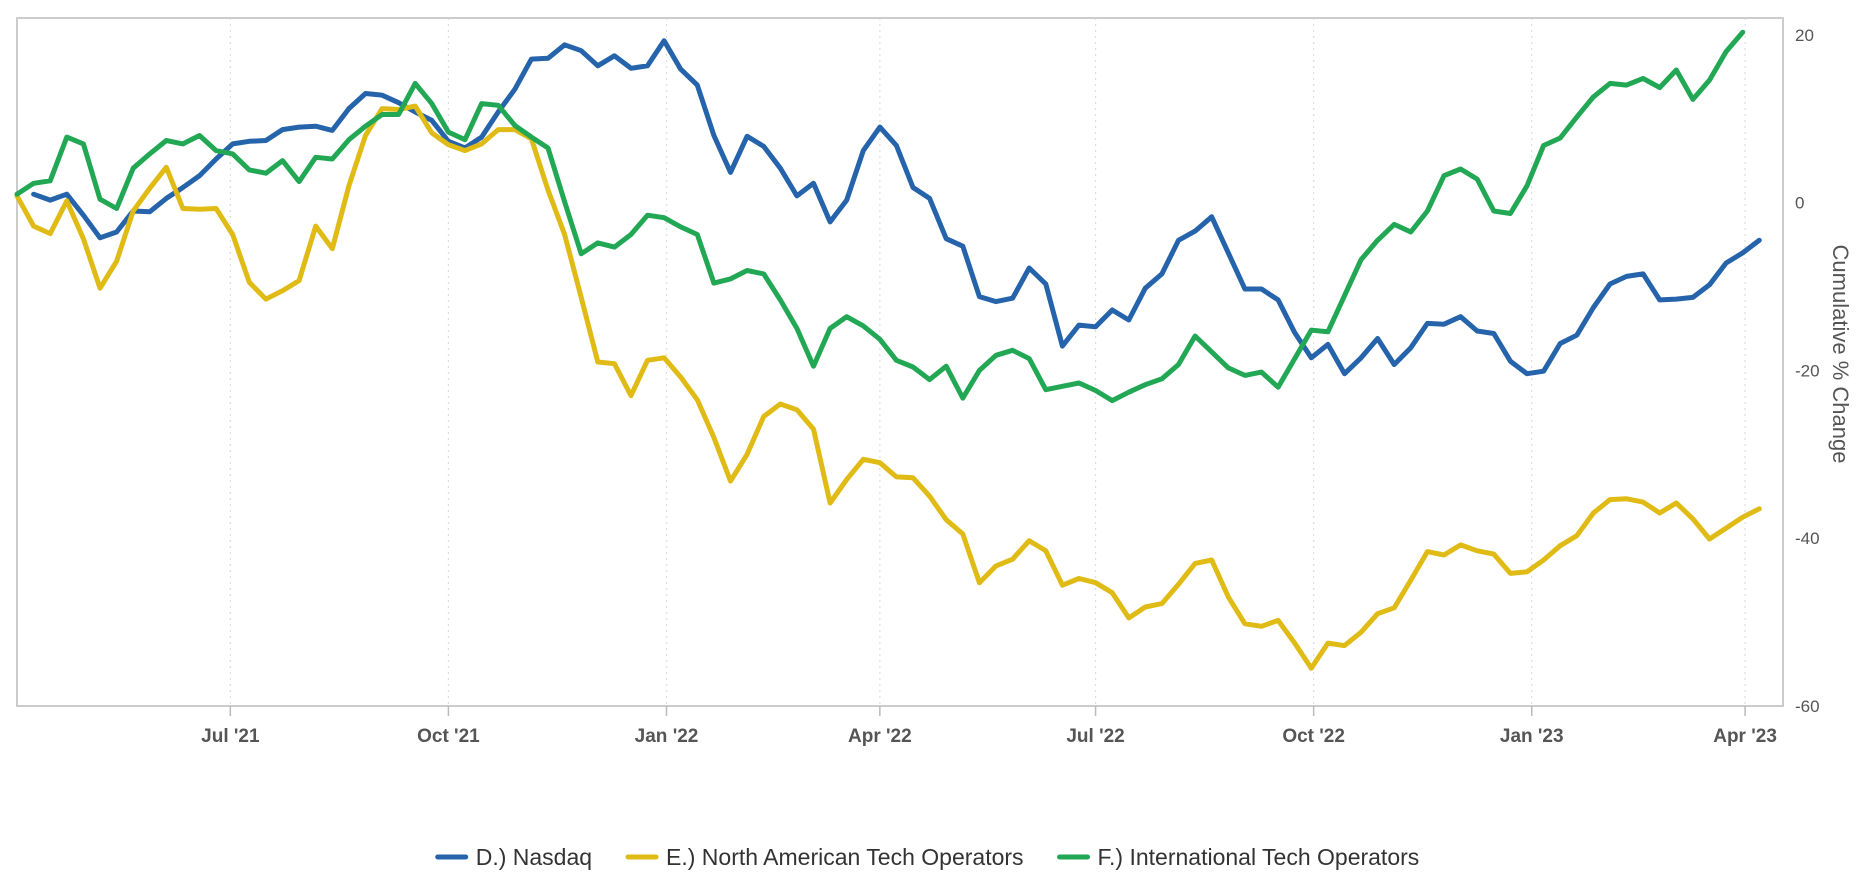  I want to click on y-axis-label: Cumulative % Change, so click(1840, 354).